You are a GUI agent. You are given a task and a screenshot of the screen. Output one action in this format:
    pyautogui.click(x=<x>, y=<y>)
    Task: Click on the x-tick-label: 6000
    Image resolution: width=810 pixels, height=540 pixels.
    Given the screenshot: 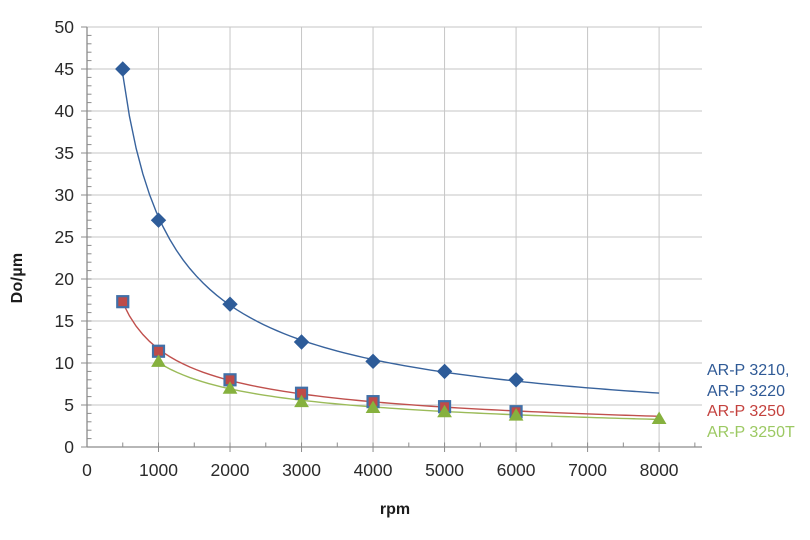 What is the action you would take?
    pyautogui.click(x=516, y=470)
    